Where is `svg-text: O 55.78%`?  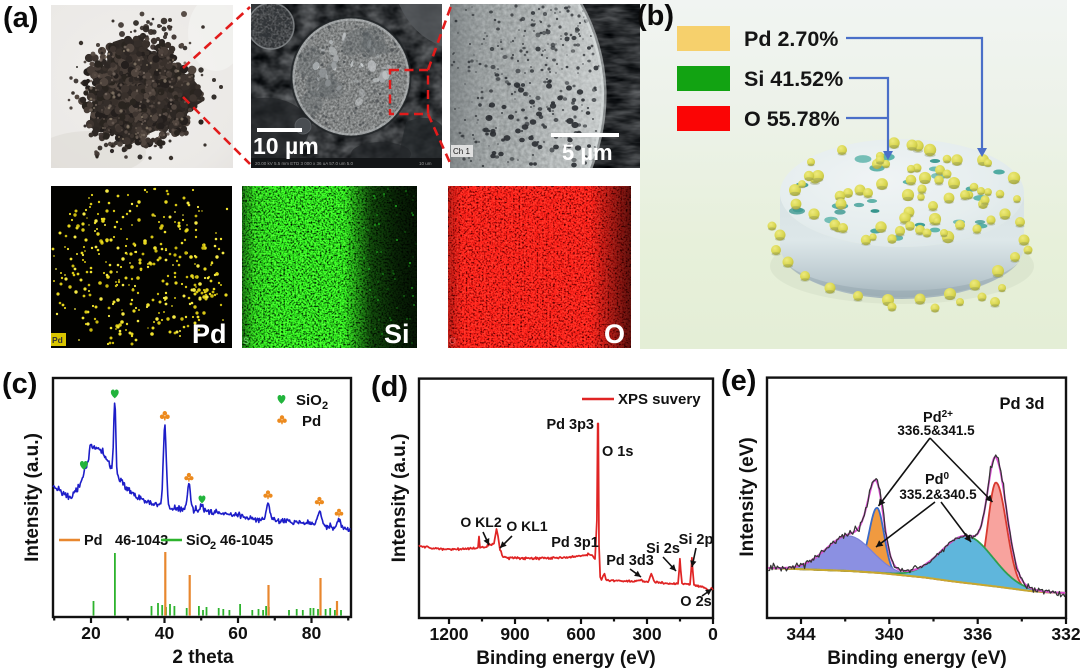 svg-text: O 55.78% is located at coordinates (792, 119).